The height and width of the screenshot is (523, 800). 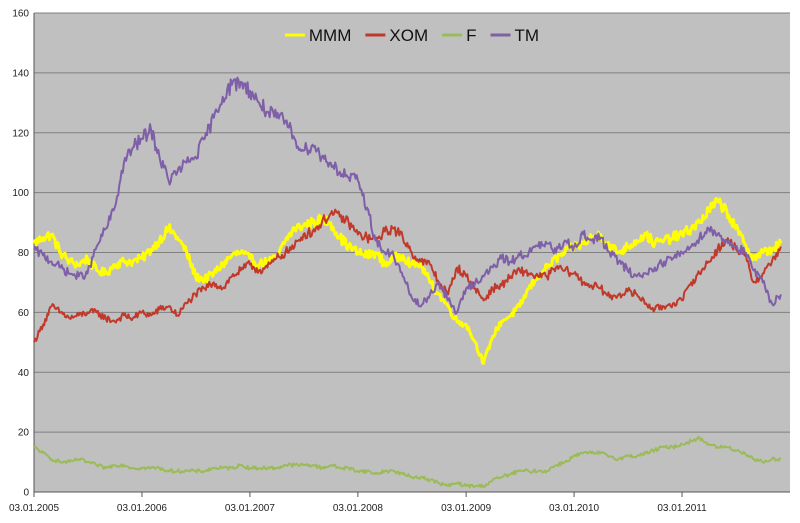 I want to click on legend-item-f: F, so click(x=459, y=35).